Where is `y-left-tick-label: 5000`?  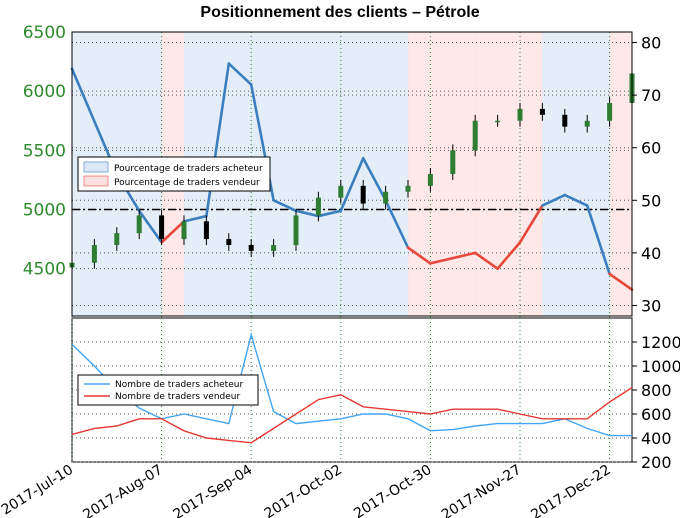
y-left-tick-label: 5000 is located at coordinates (44, 211).